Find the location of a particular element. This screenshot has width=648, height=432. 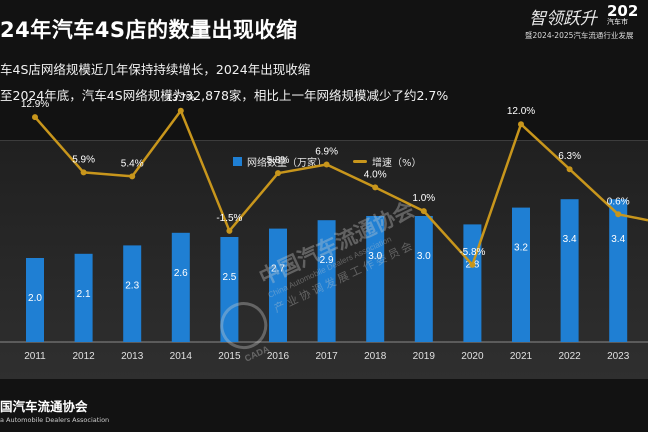

bar-value-label: 2.0 is located at coordinates (35, 298).